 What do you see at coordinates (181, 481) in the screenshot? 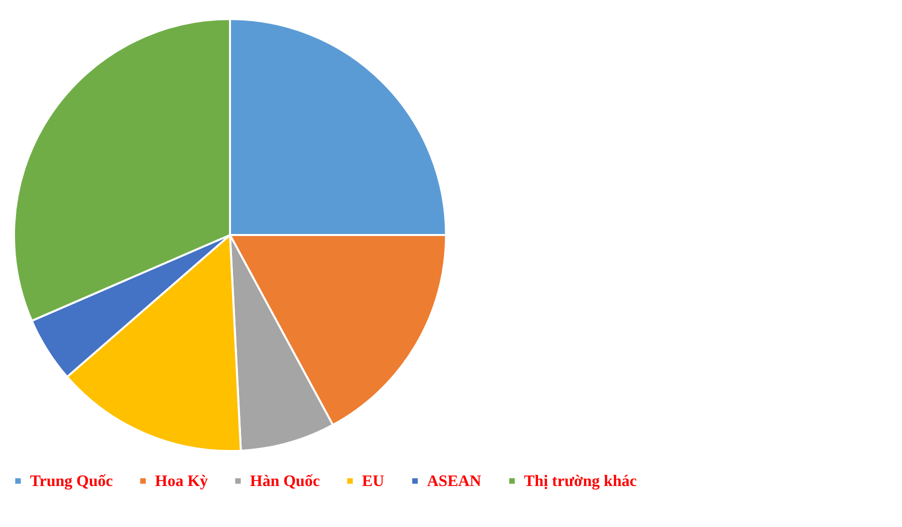
I see `legend-label: Hoa Kỳ` at bounding box center [181, 481].